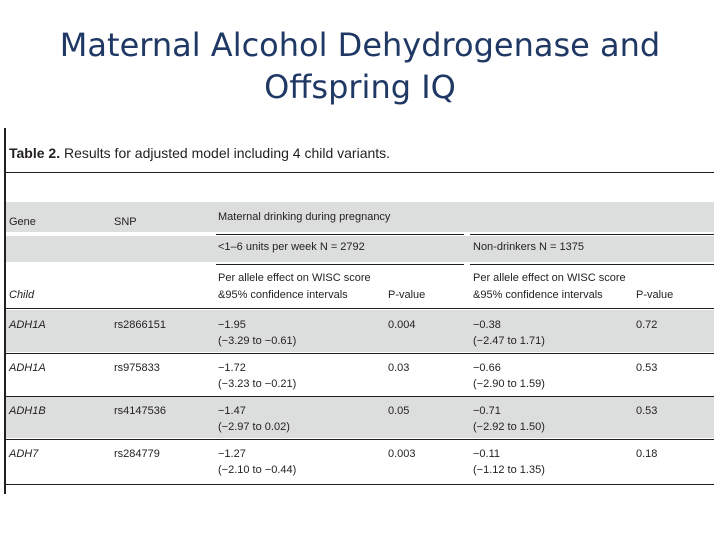 The height and width of the screenshot is (540, 720). Describe the element at coordinates (232, 454) in the screenshot. I see `table-cell-g1-effect: −1.27` at that location.